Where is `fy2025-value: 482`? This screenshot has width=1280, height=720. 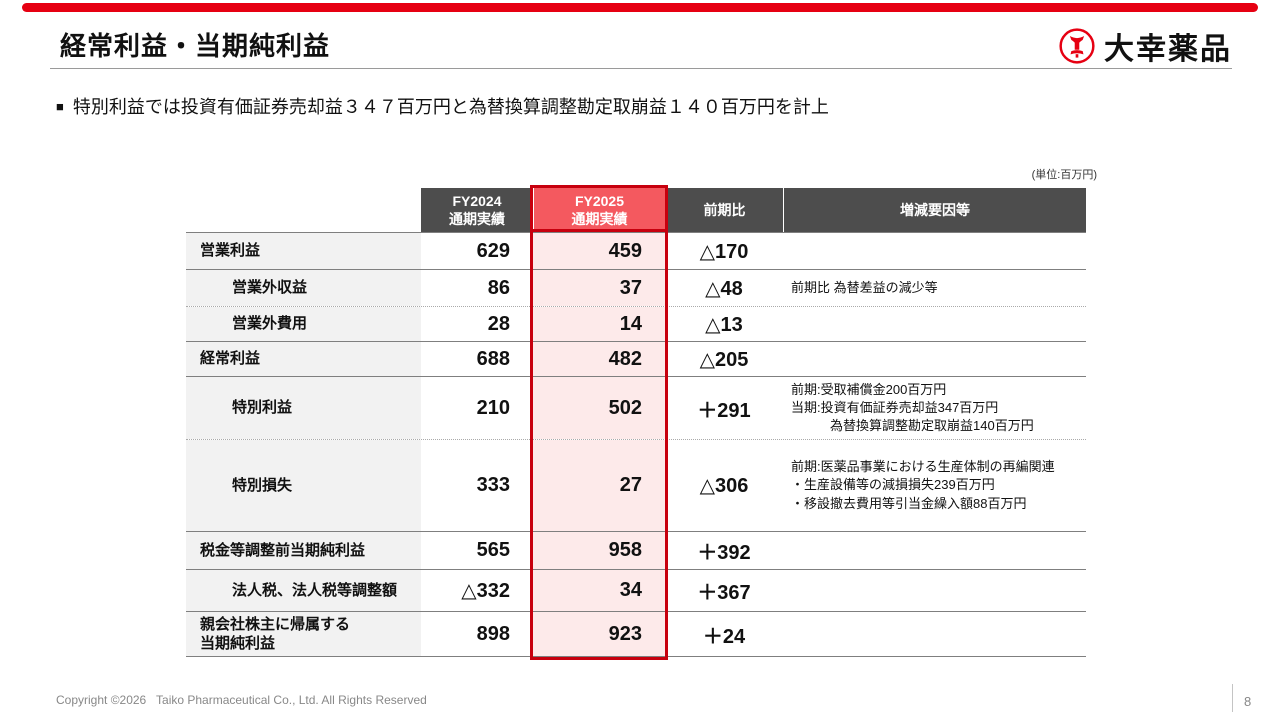 fy2025-value: 482 is located at coordinates (599, 359).